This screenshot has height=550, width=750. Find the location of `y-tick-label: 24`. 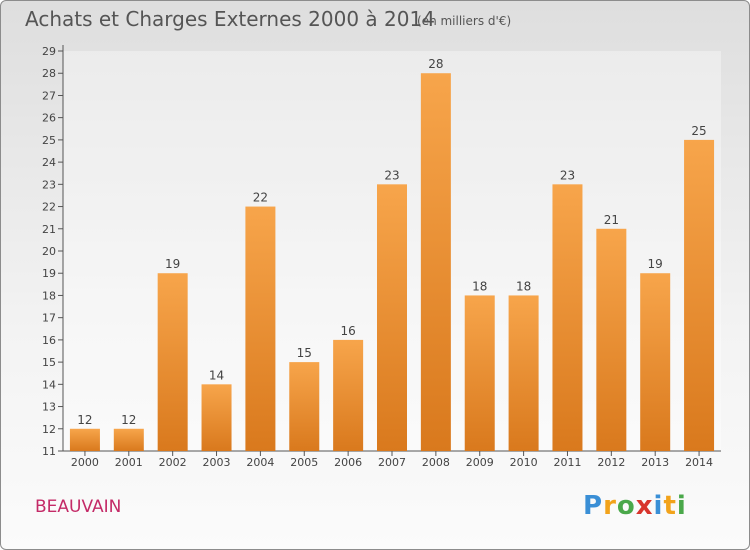

y-tick-label: 24 is located at coordinates (49, 162).